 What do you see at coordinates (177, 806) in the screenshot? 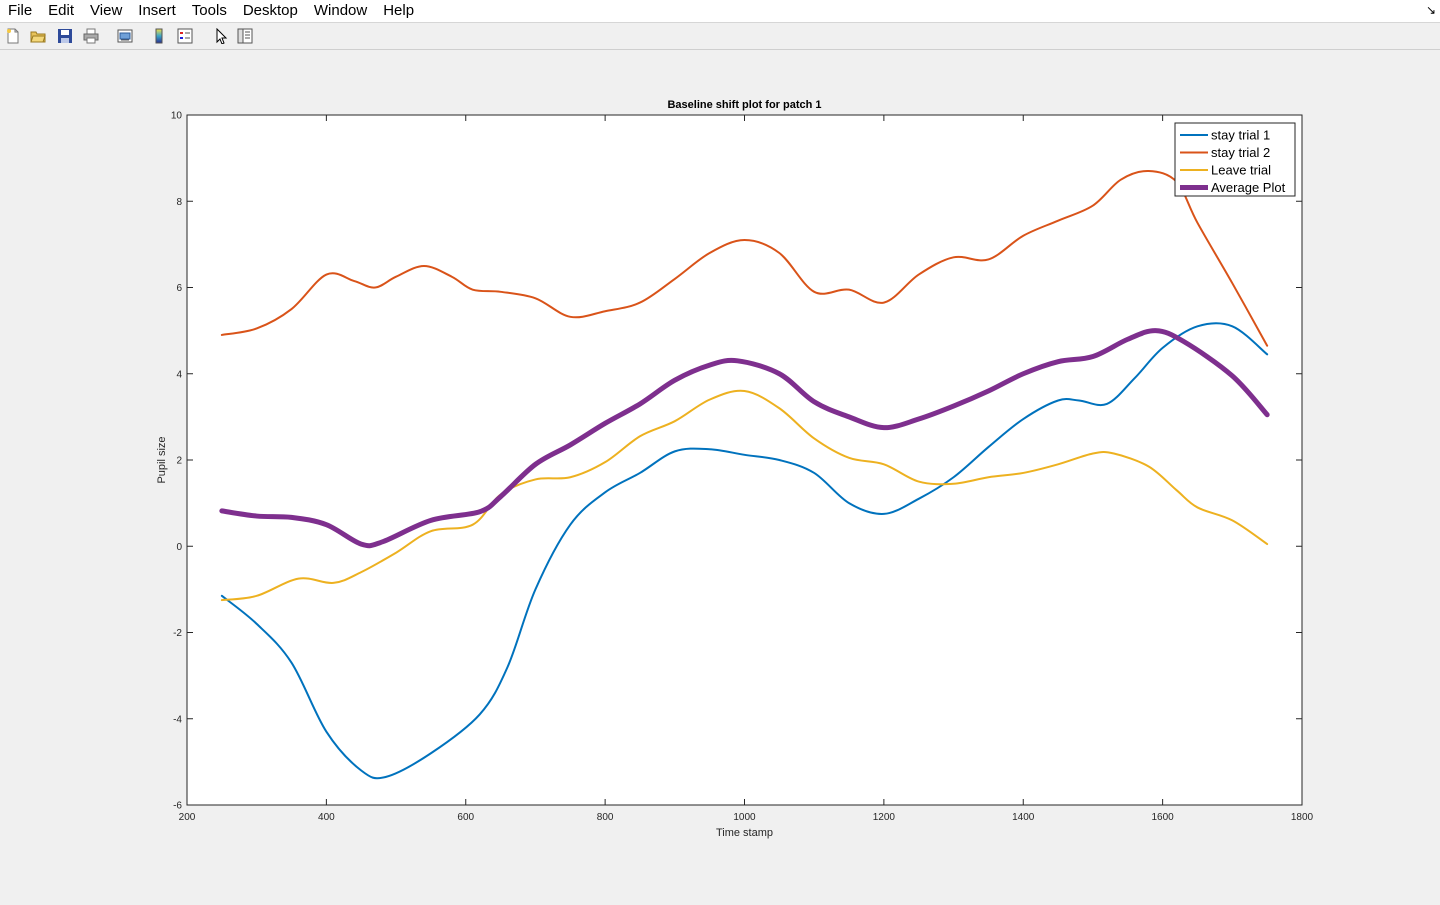
I see `y-tick-label: -6` at bounding box center [177, 806].